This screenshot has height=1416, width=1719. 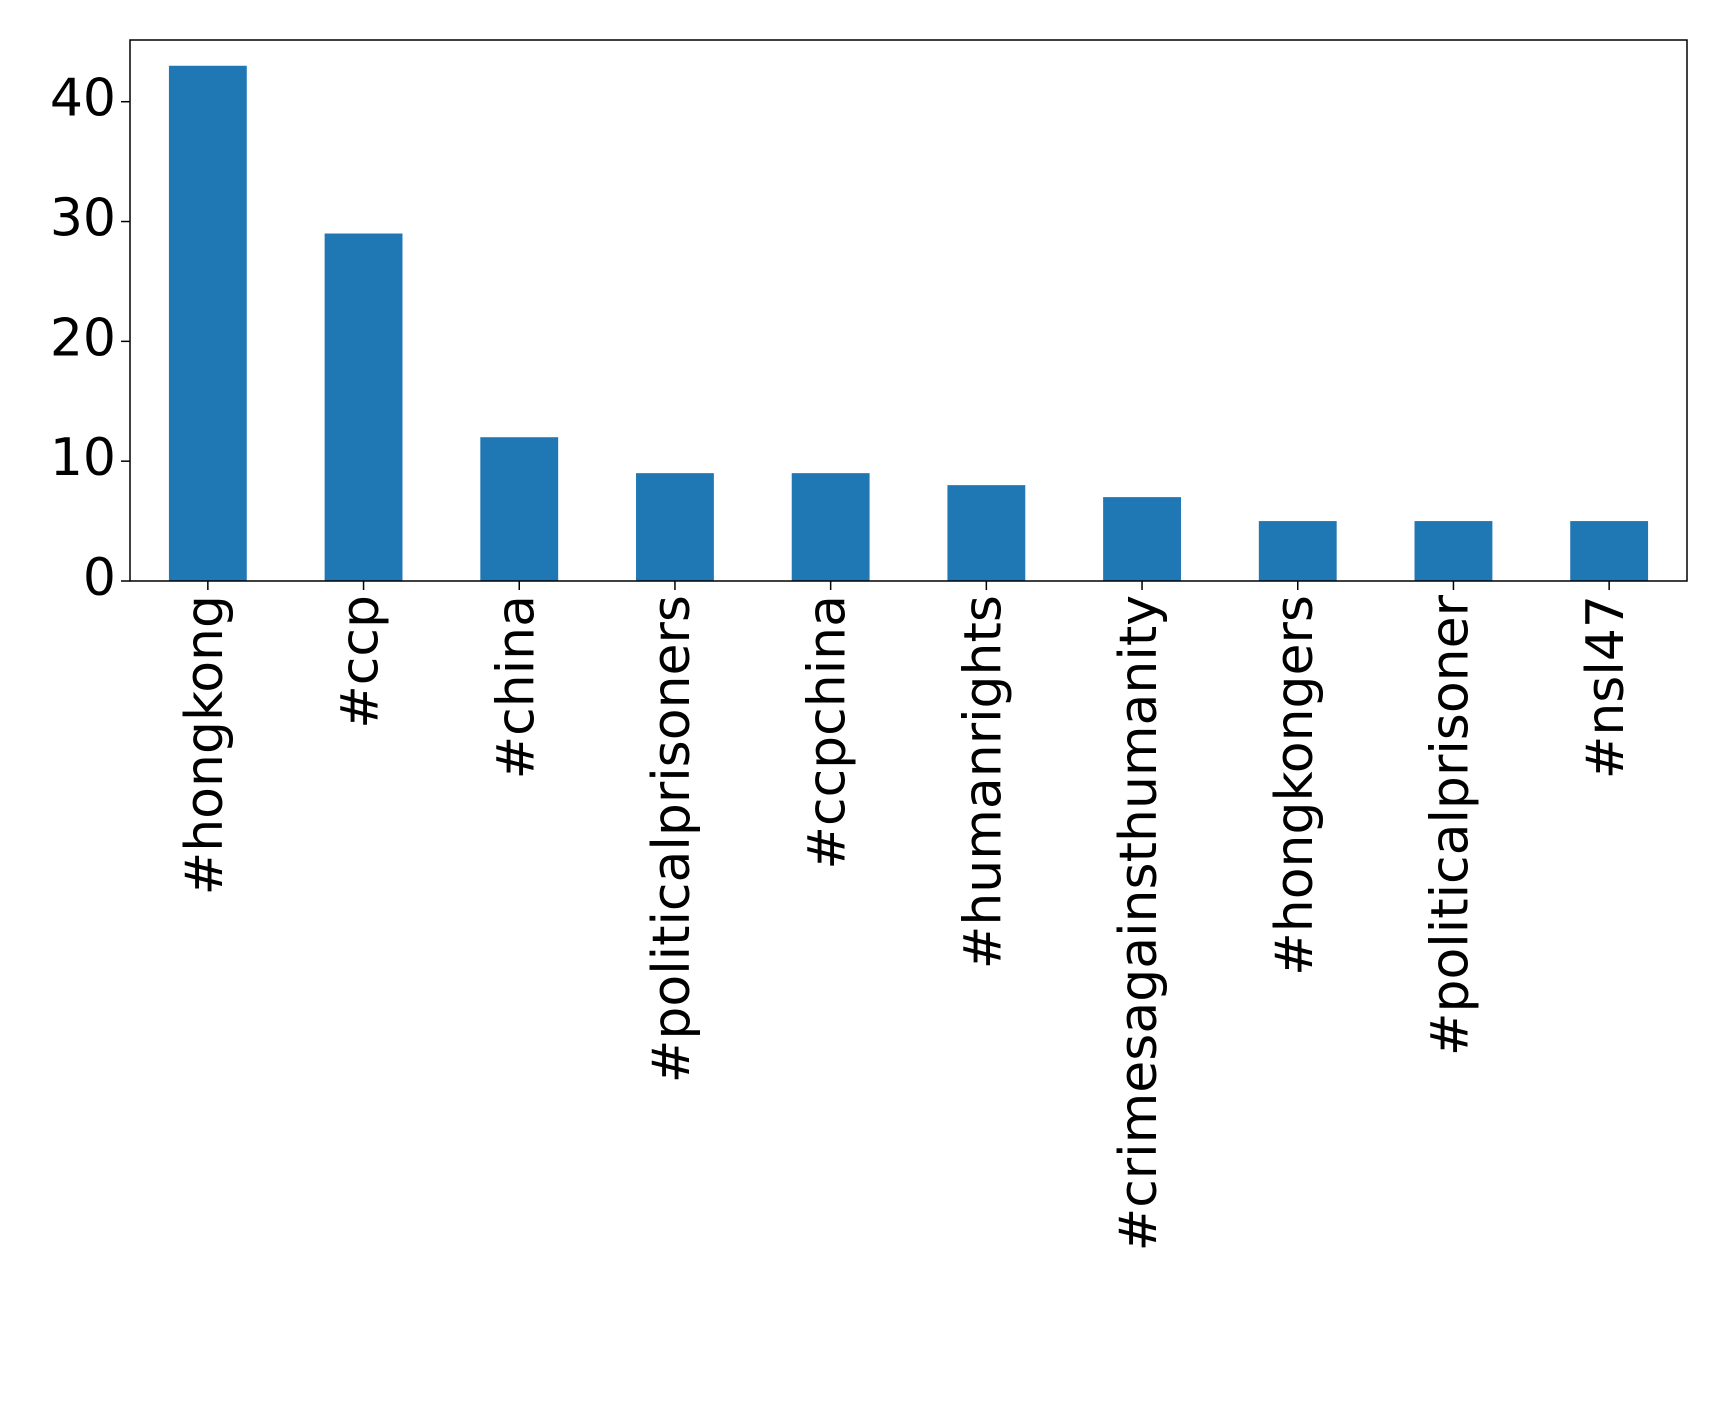 What do you see at coordinates (361, 662) in the screenshot?
I see `x-tick-label: #ccp` at bounding box center [361, 662].